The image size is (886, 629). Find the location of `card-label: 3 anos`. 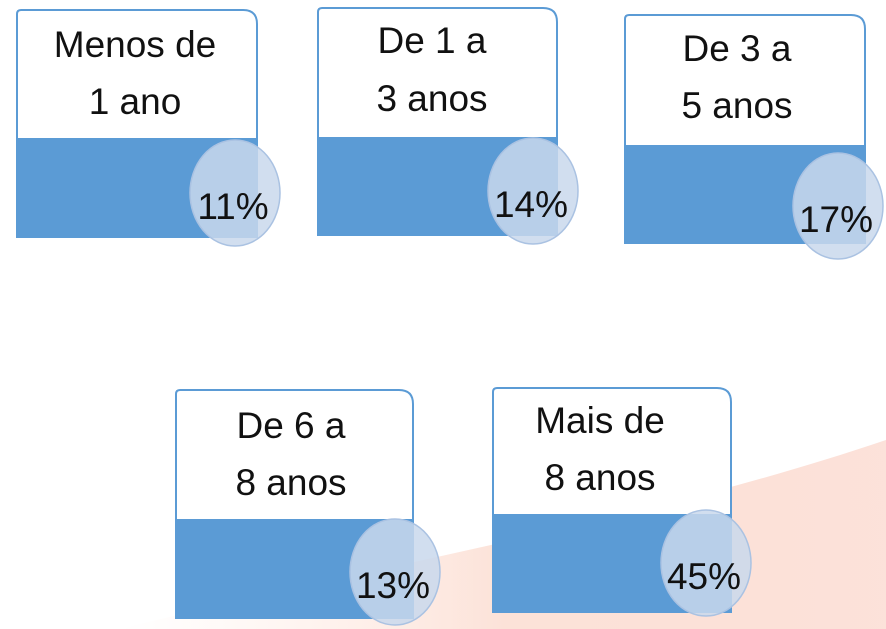

card-label: 3 anos is located at coordinates (431, 98).